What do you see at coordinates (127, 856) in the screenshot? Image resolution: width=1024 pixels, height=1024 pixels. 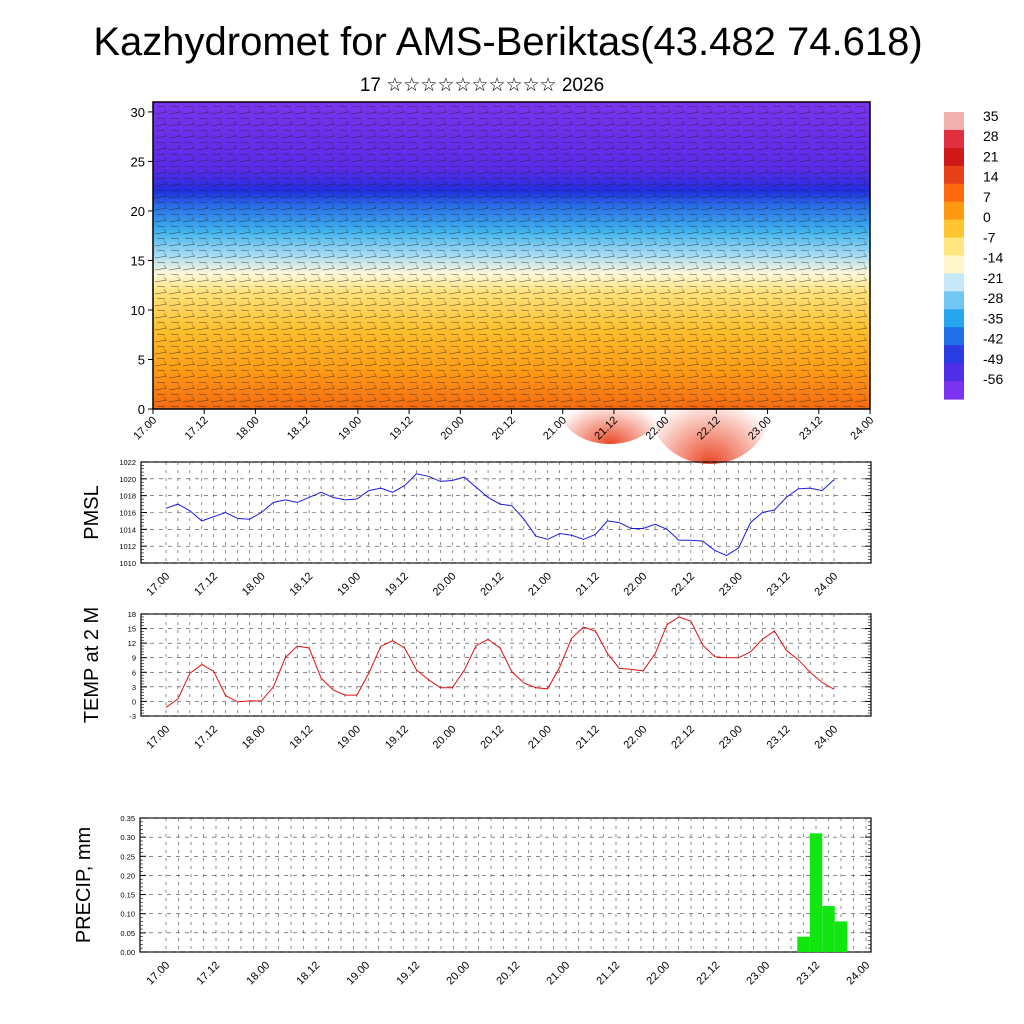 I see `y-tick-label: 0.25` at bounding box center [127, 856].